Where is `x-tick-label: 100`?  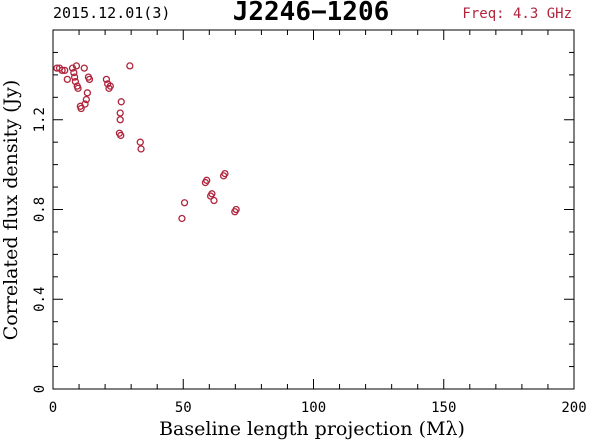
x-tick-label: 100 is located at coordinates (313, 408).